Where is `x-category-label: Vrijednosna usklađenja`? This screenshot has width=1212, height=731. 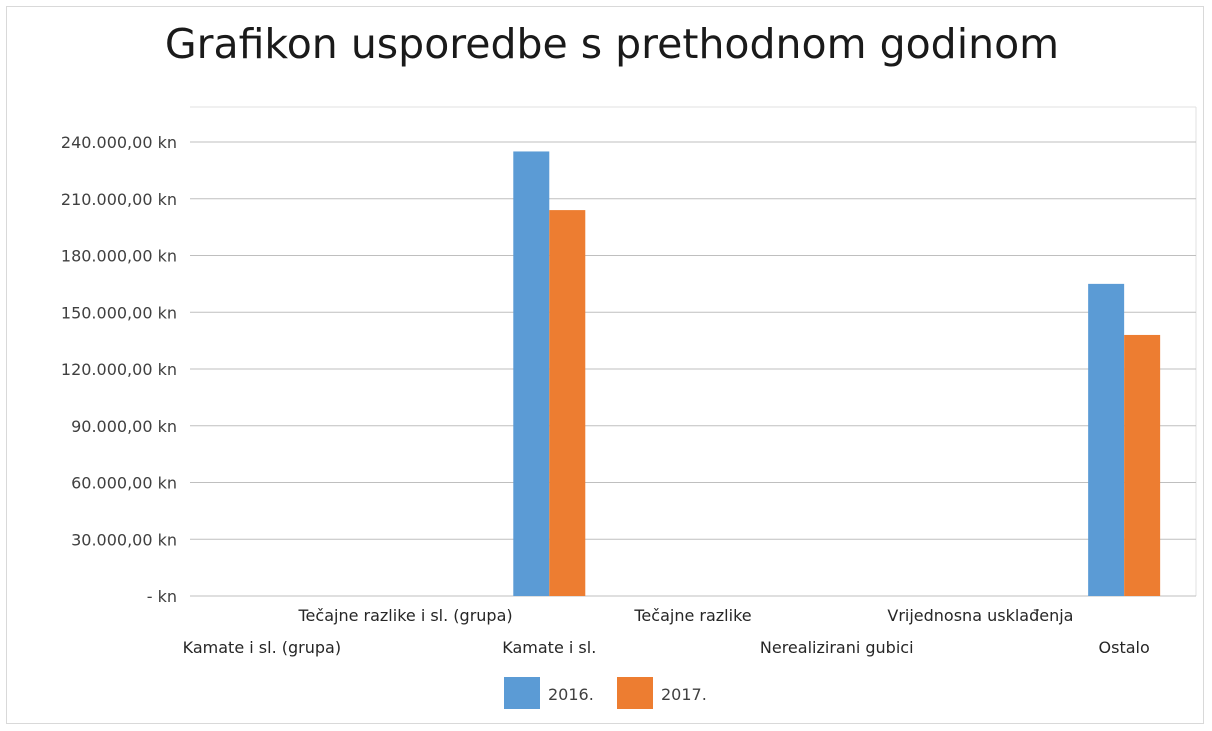
x-category-label: Vrijednosna usklađenja is located at coordinates (980, 615).